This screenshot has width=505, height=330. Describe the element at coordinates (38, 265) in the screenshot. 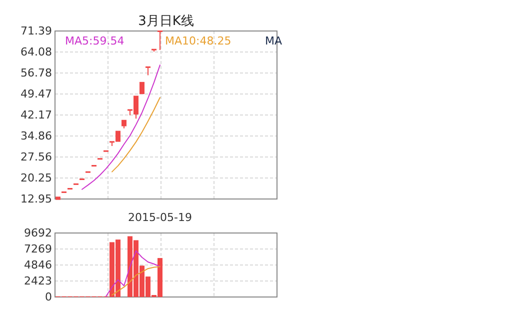

I see `y-tick-label: 4846` at that location.